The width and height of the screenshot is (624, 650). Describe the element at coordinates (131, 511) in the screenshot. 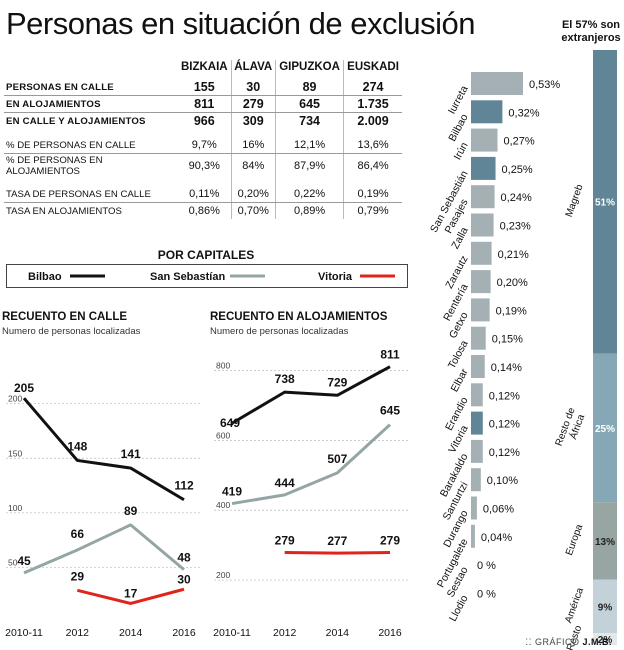

I see `data-label: 89` at that location.